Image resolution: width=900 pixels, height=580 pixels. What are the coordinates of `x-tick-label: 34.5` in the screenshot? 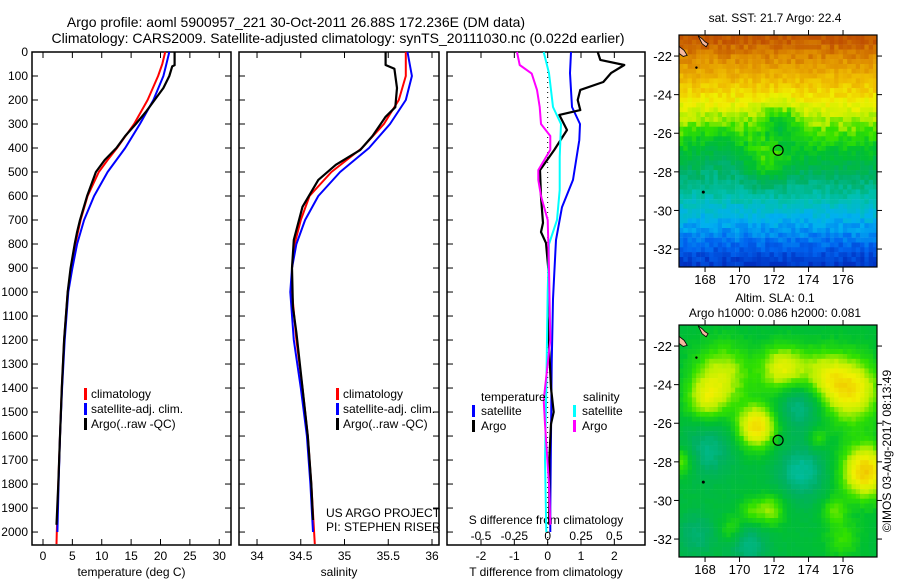 It's located at (301, 556).